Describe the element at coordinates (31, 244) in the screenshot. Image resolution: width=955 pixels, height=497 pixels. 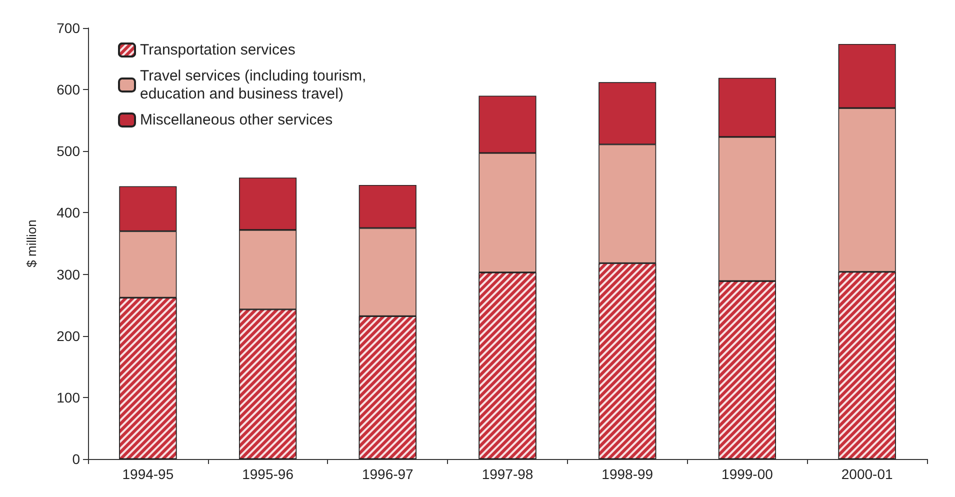
I see `y-axis-title: $ million` at that location.